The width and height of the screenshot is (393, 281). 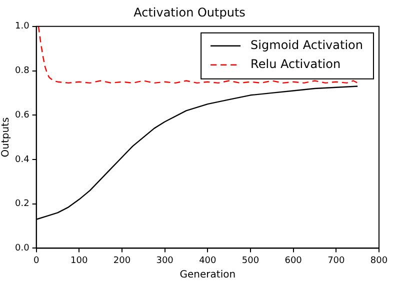 What do you see at coordinates (295, 64) in the screenshot?
I see `legend-label: Relu Activation` at bounding box center [295, 64].